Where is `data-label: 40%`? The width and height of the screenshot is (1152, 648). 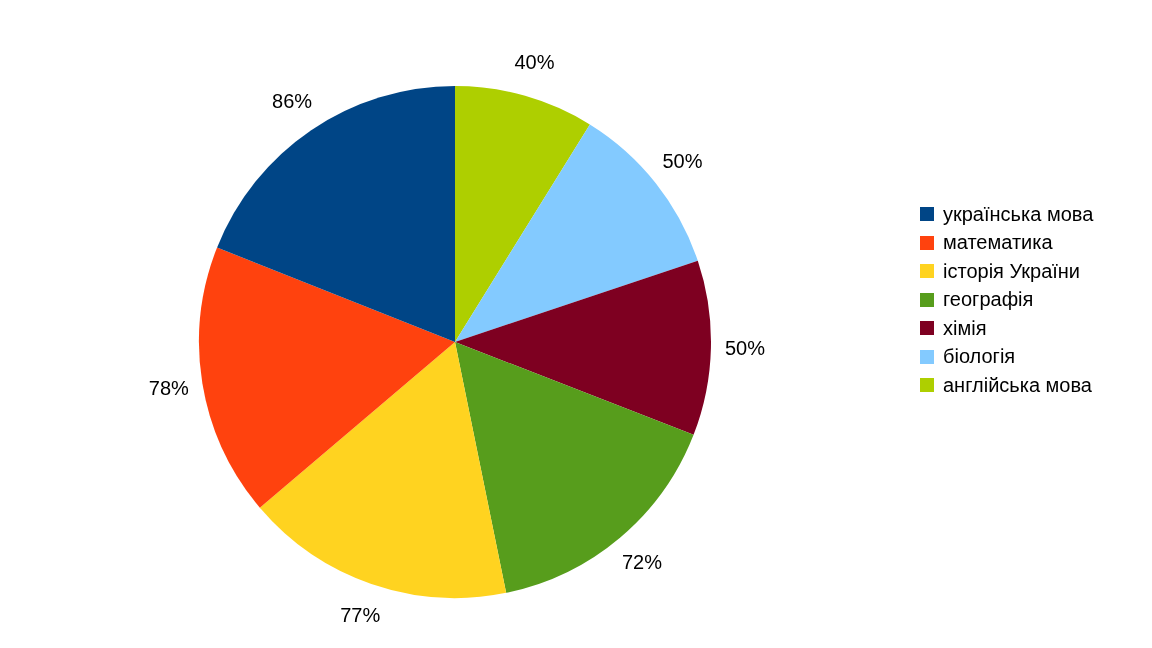
data-label: 40% is located at coordinates (534, 61).